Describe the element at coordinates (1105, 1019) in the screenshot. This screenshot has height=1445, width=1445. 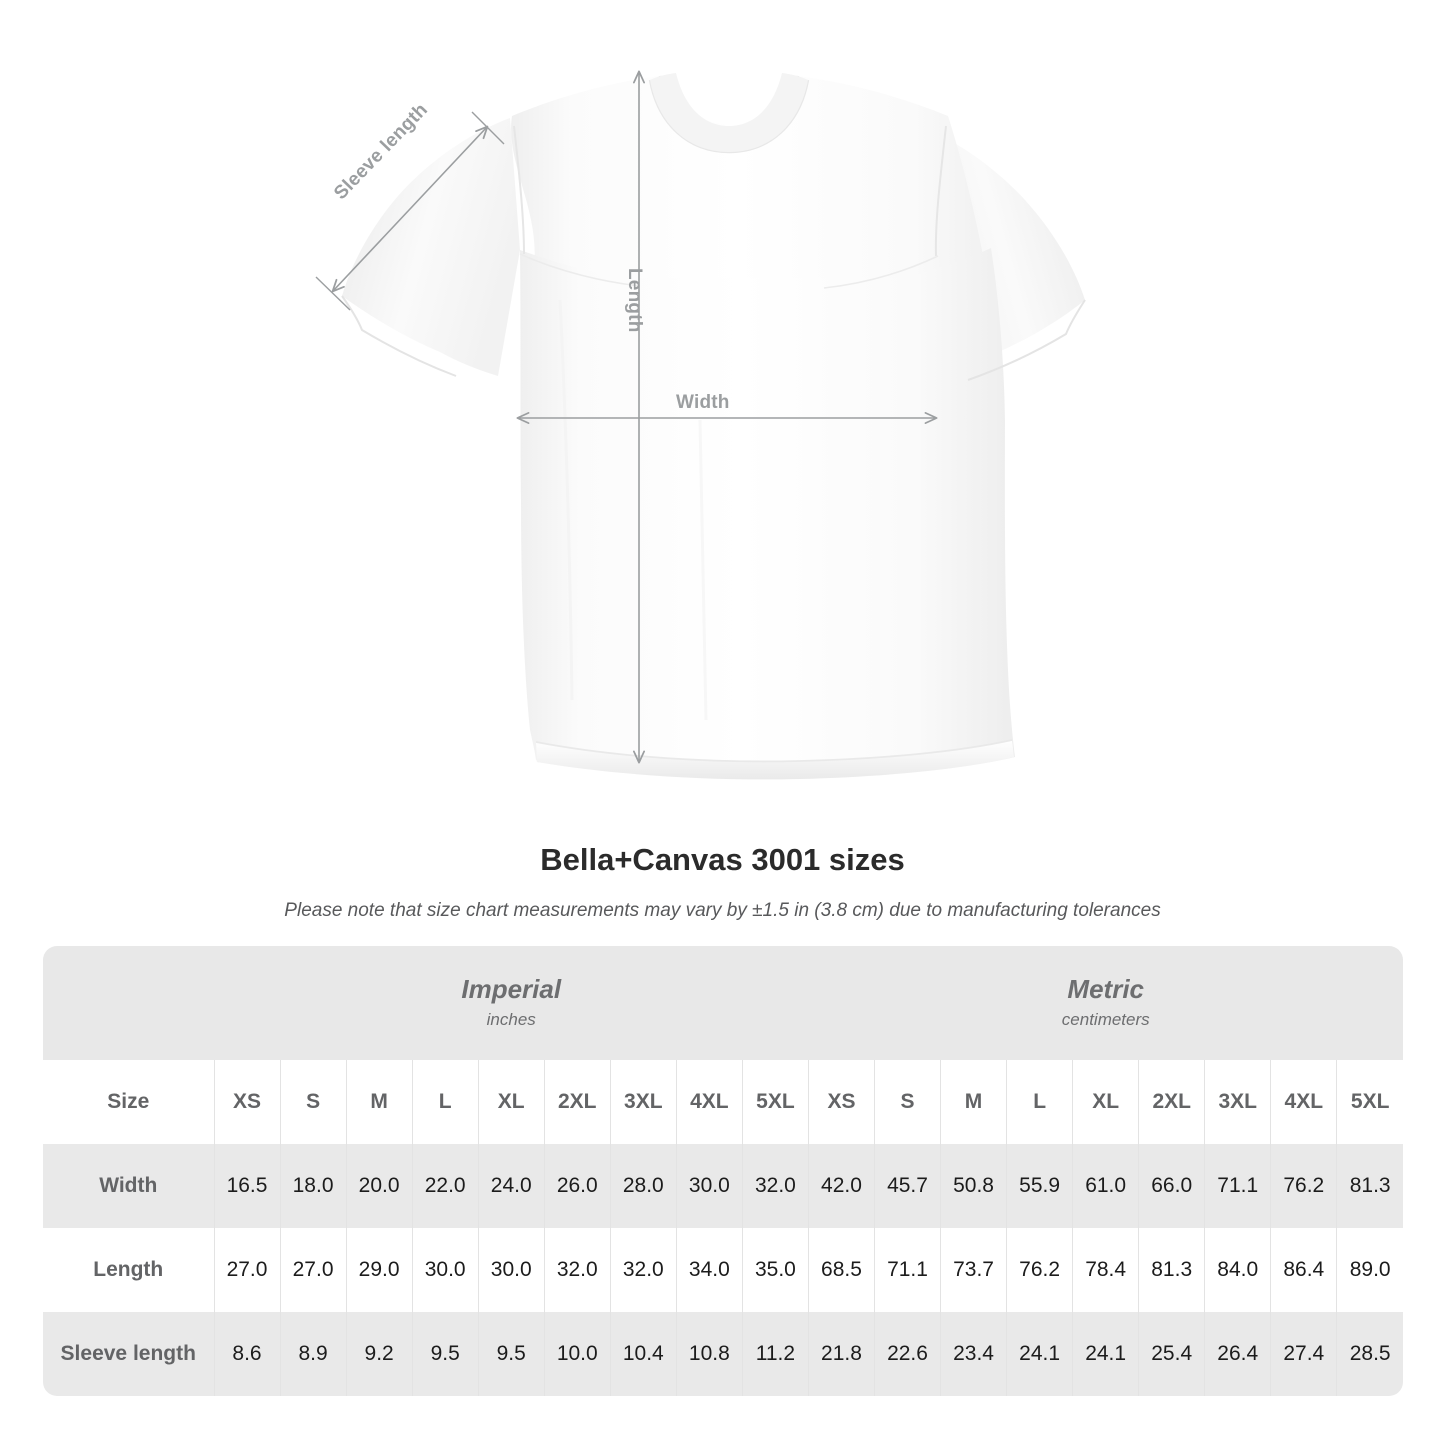
I see `unit-group-subtitle: centimeters` at that location.